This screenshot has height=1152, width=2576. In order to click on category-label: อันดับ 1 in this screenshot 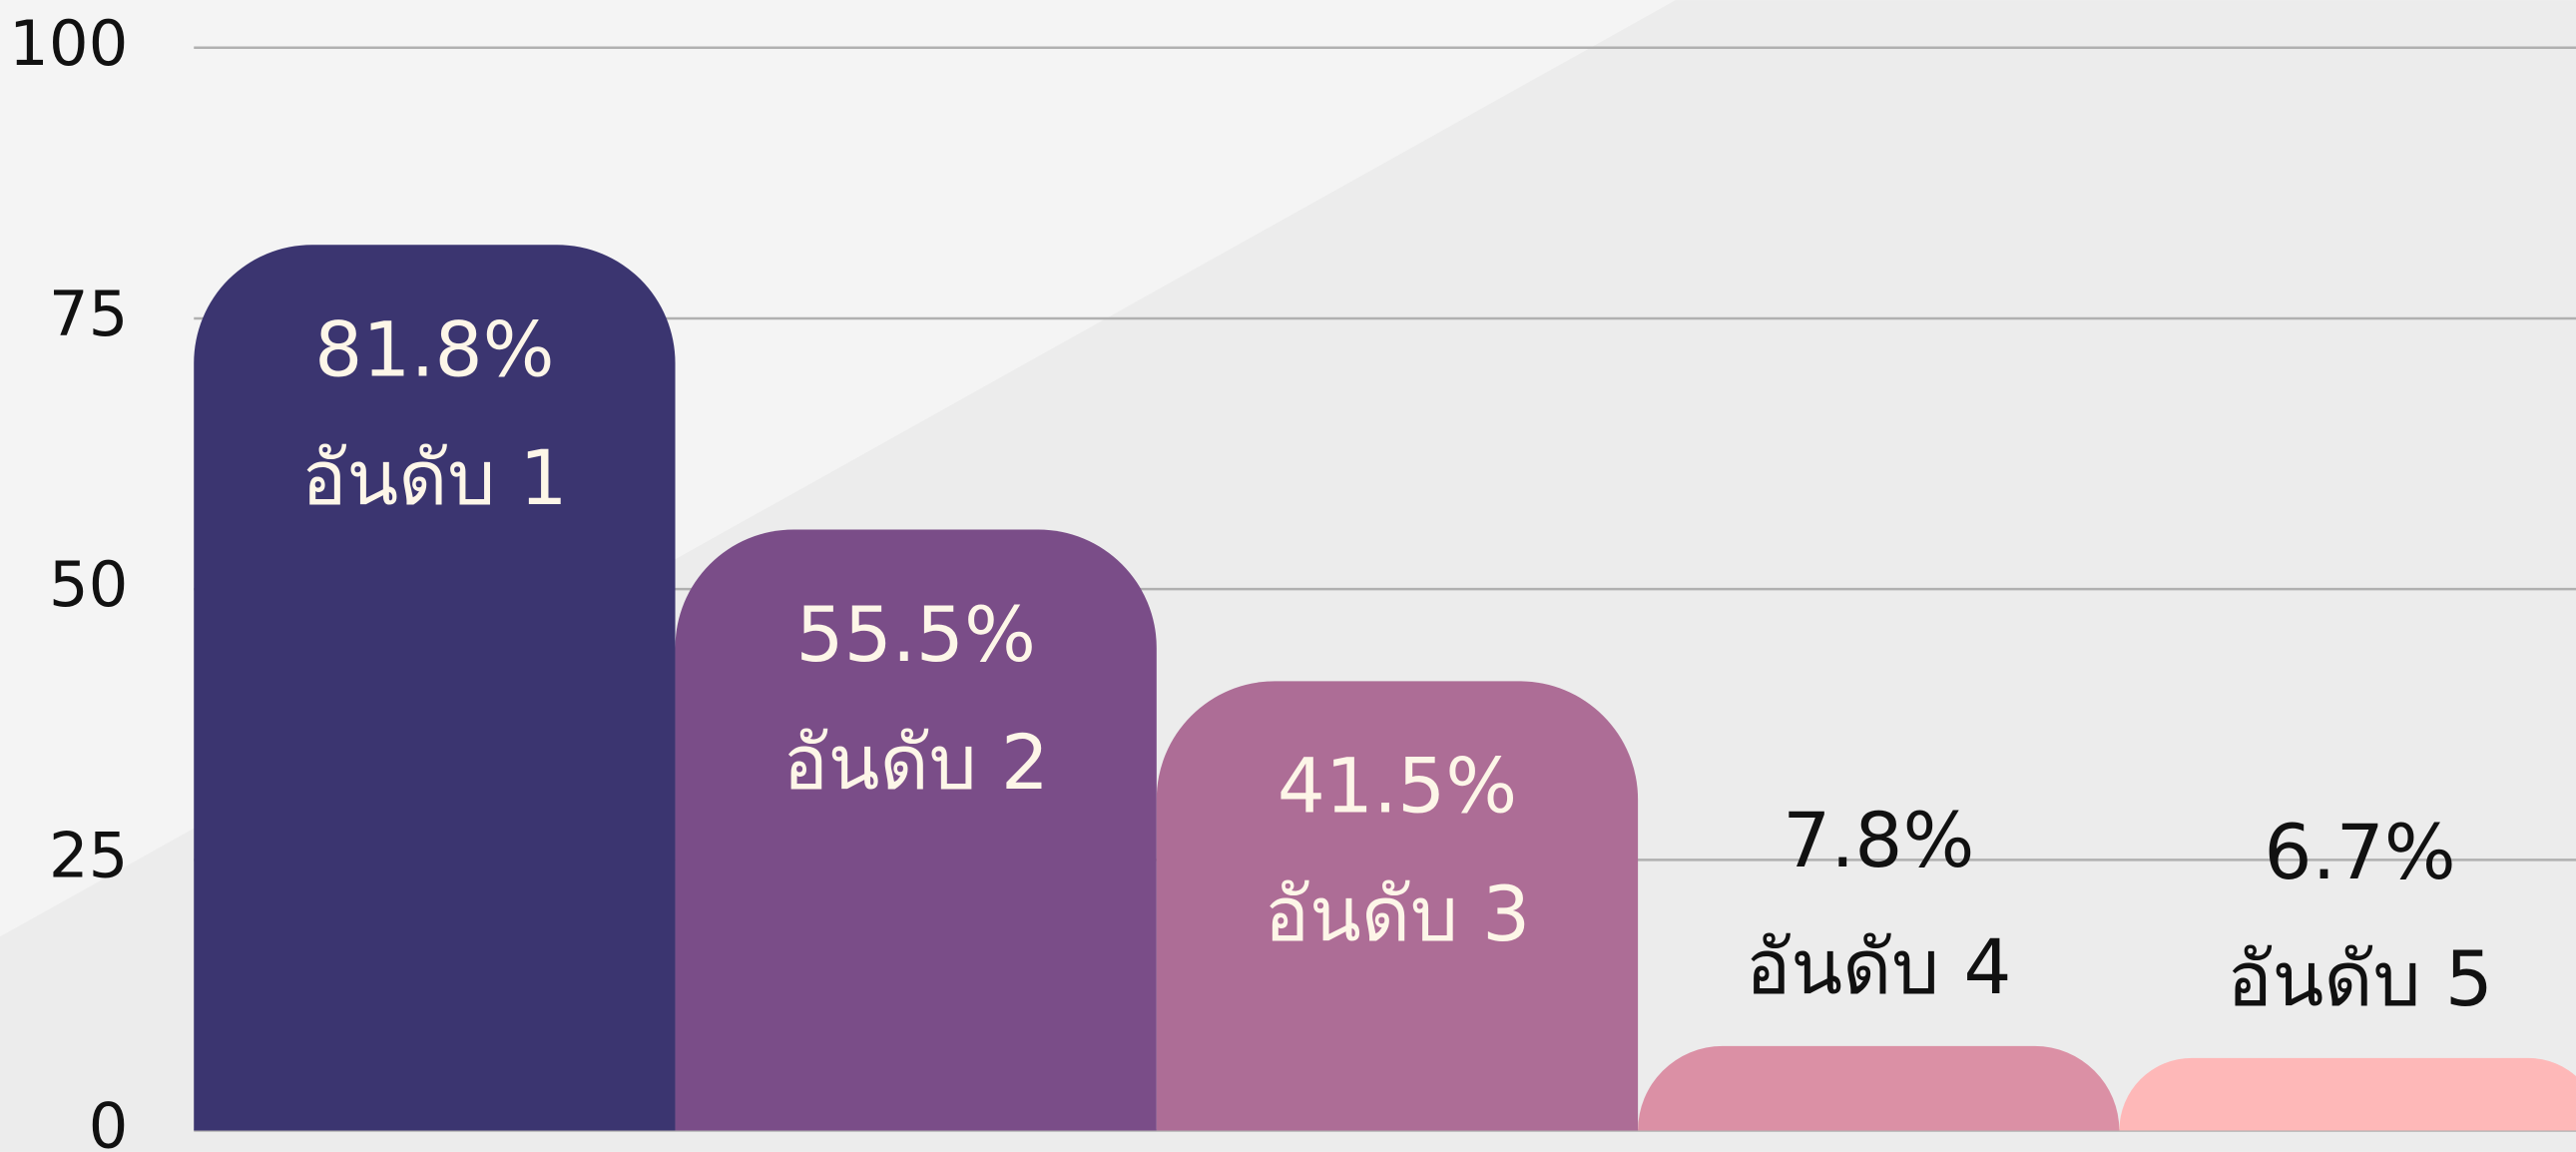, I will do `click(435, 478)`.